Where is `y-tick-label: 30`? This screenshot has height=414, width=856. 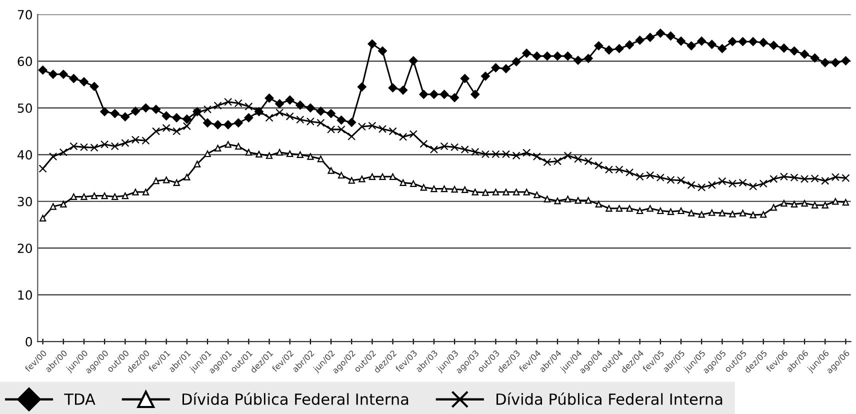 y-tick-label: 30 is located at coordinates (25, 201).